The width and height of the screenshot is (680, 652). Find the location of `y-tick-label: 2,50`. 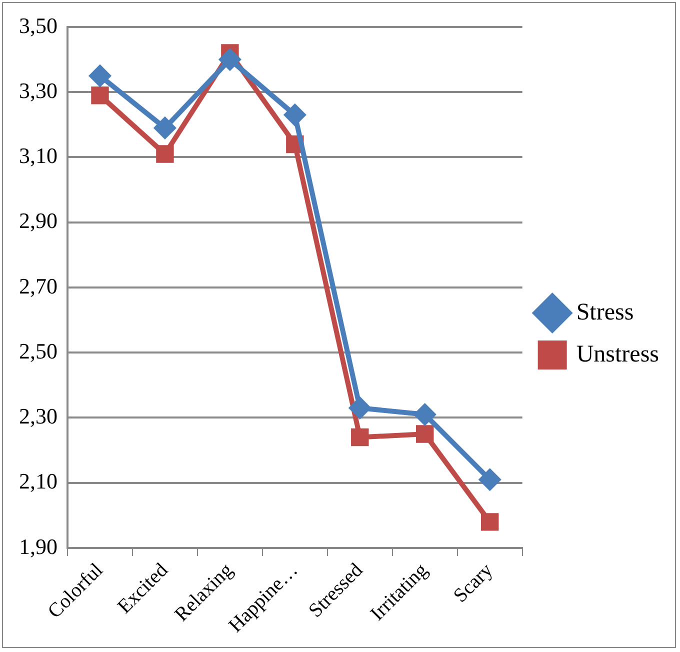

y-tick-label: 2,50 is located at coordinates (38, 351).